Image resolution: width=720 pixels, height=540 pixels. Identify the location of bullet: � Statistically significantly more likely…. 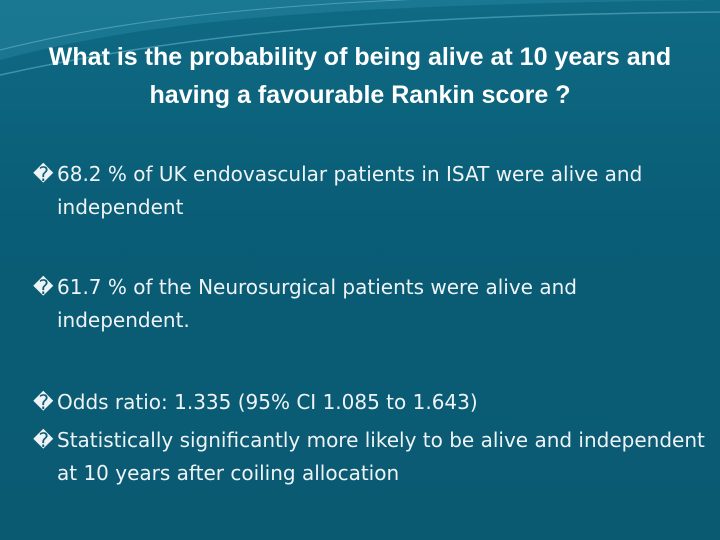
(370, 457).